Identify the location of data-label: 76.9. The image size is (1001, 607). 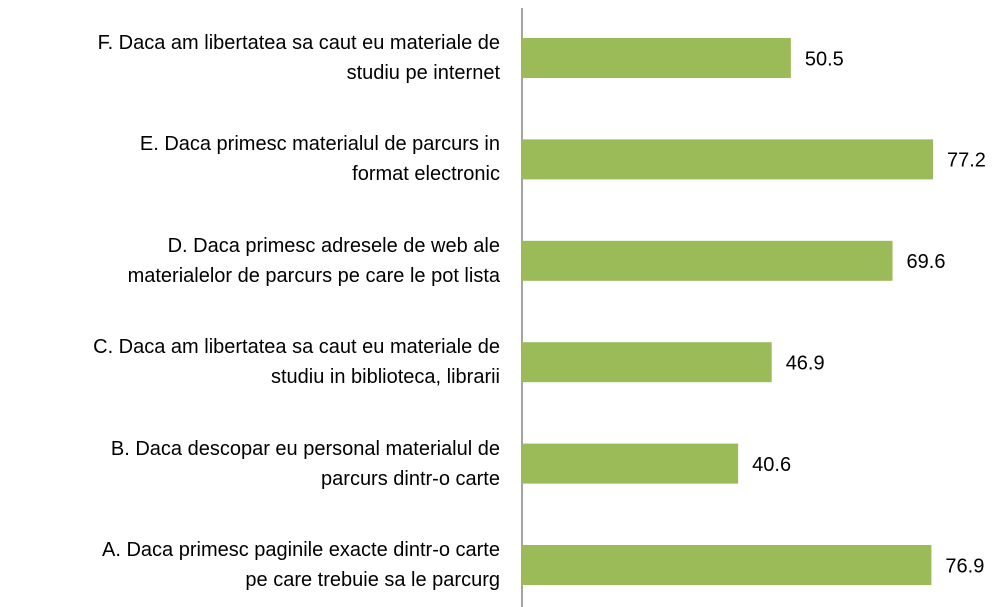
(964, 566).